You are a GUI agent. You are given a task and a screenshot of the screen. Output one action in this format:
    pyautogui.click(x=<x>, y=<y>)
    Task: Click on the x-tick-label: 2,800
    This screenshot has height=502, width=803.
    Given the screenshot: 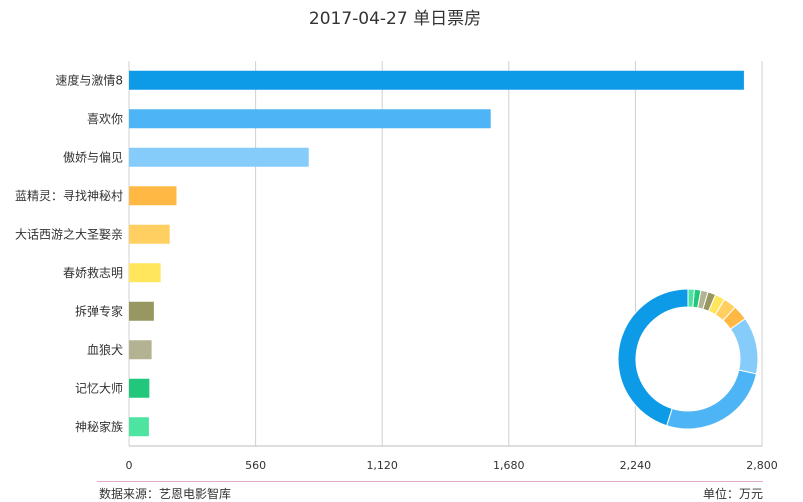 What is the action you would take?
    pyautogui.click(x=762, y=465)
    